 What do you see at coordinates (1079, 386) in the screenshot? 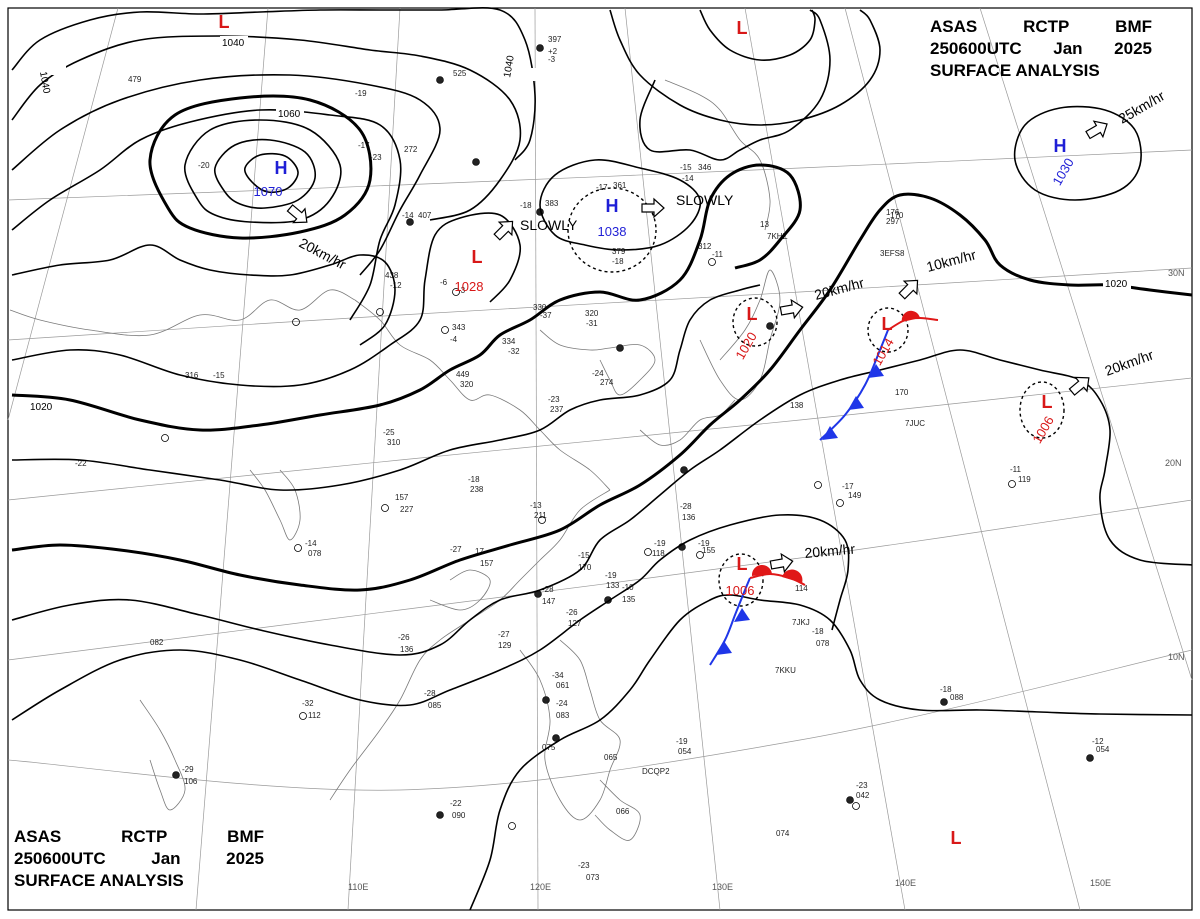
I see `motion-arrow` at bounding box center [1079, 386].